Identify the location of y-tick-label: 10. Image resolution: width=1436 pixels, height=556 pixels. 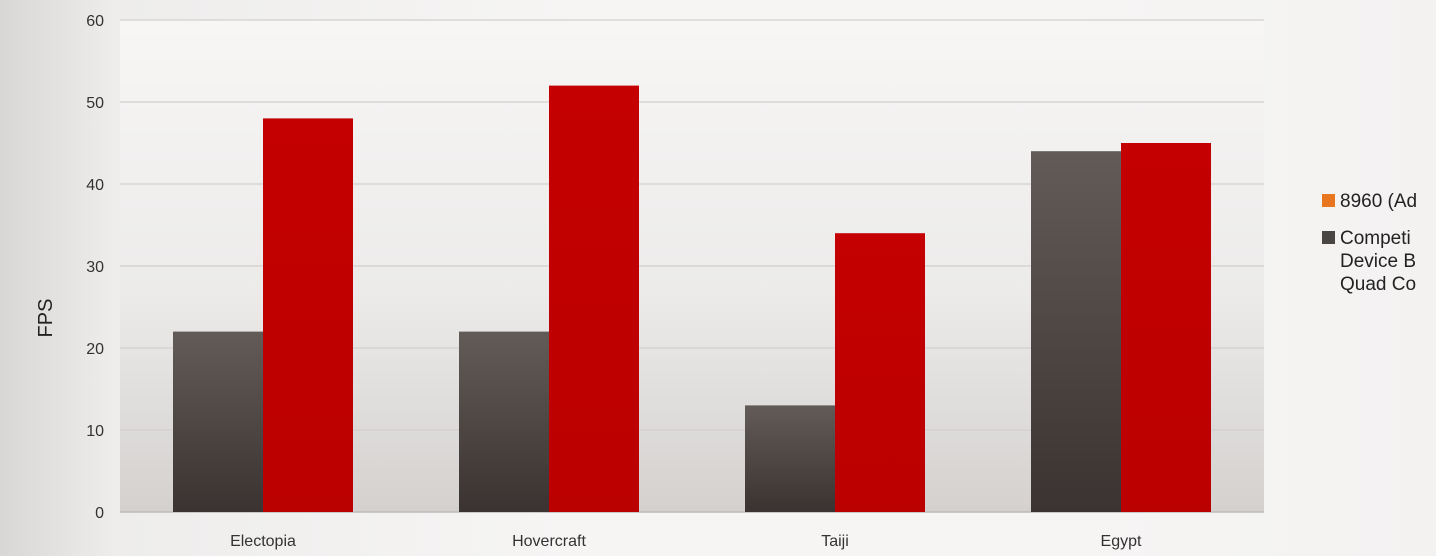
(95, 431).